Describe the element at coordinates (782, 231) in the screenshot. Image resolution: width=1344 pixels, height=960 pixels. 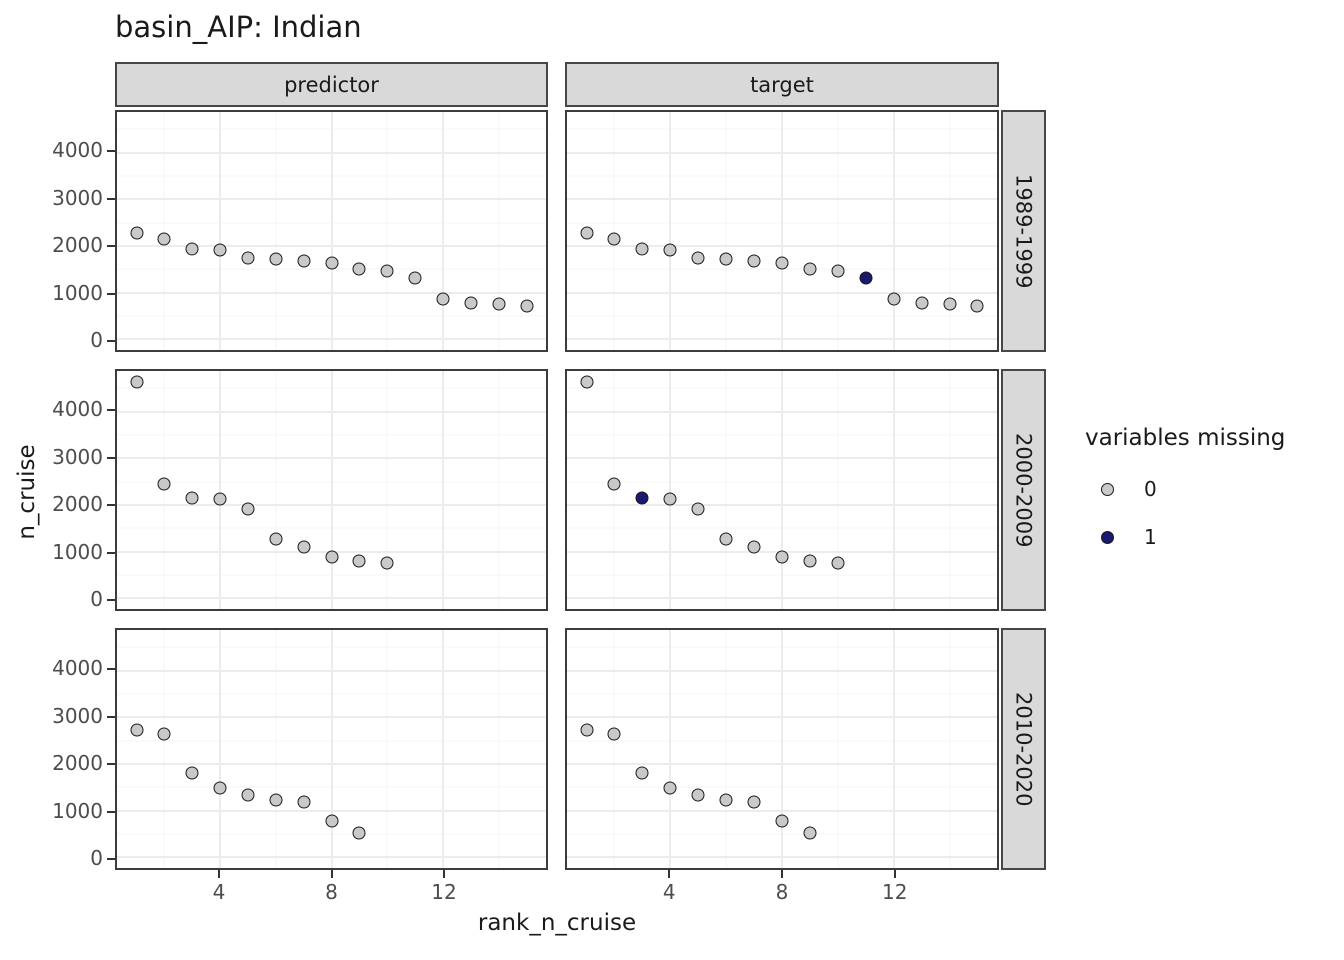
I see `panel-target-1989-1999` at that location.